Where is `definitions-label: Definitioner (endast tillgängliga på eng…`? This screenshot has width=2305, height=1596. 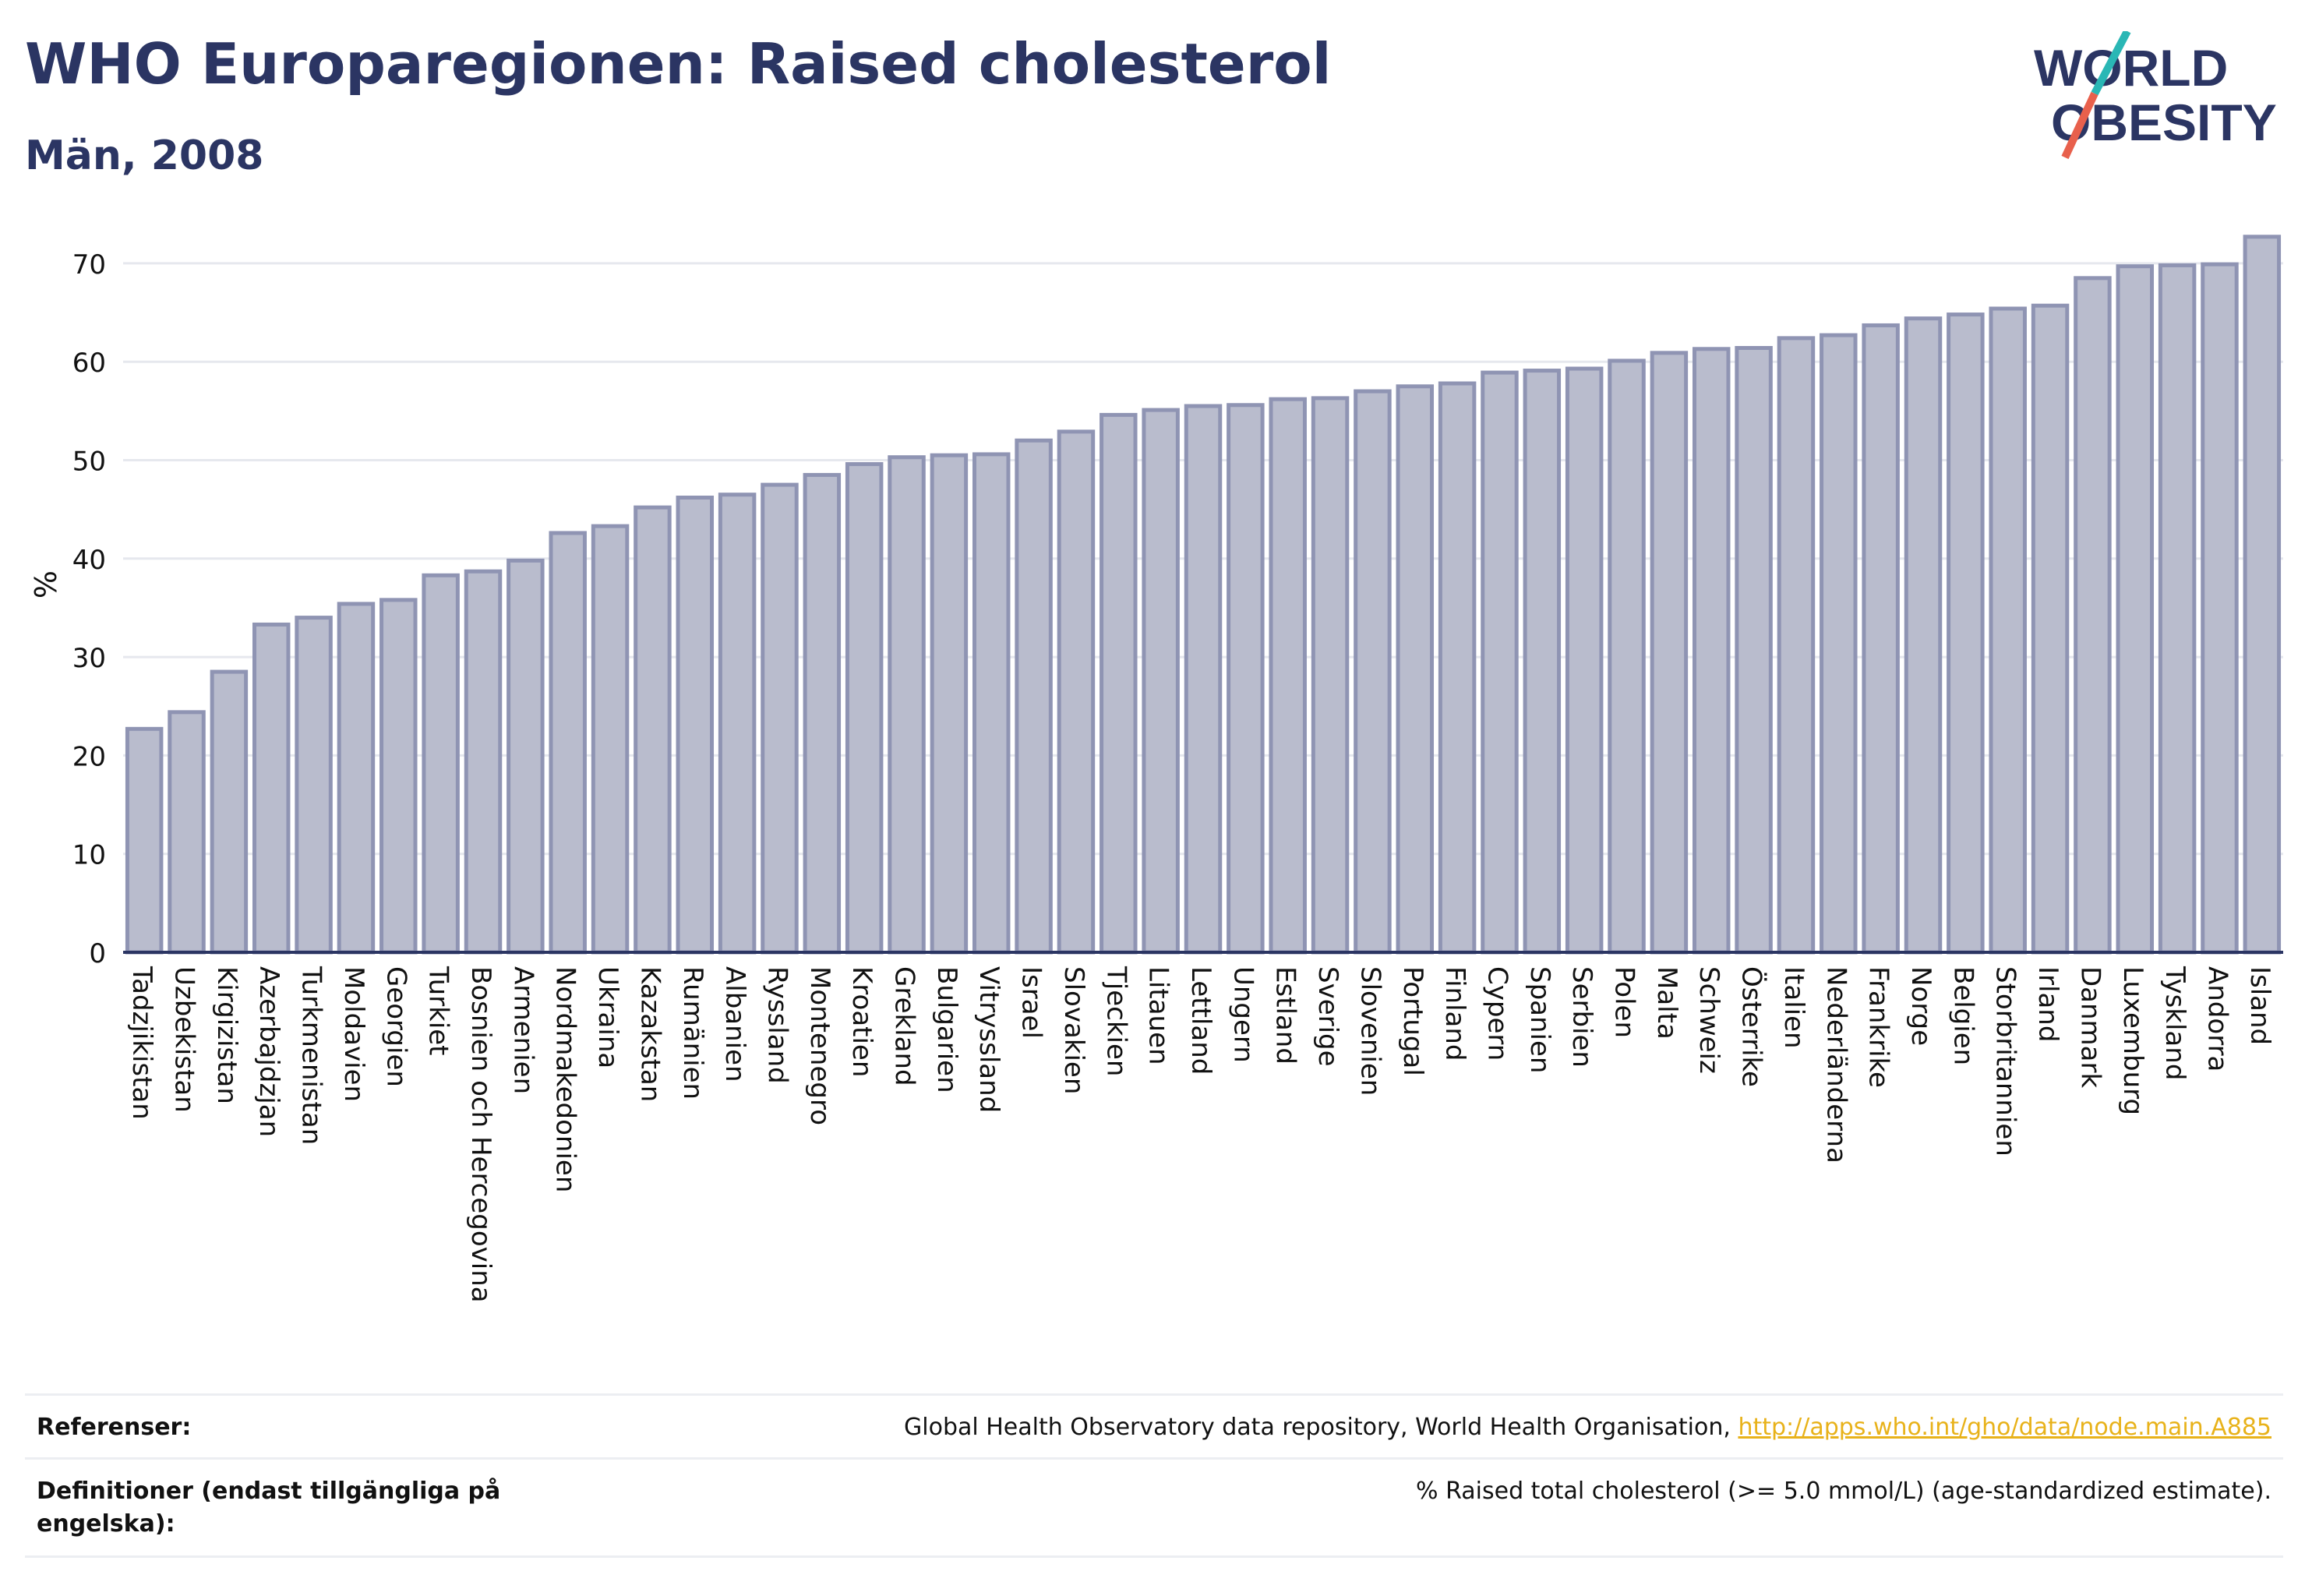 definitions-label: Definitioner (endast tillgängliga på eng… is located at coordinates (269, 1508).